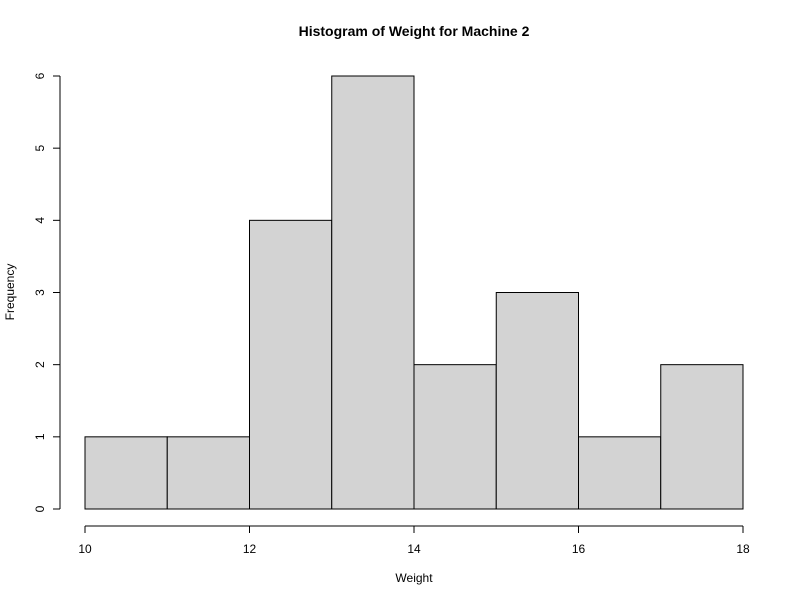 The height and width of the screenshot is (600, 800). What do you see at coordinates (40, 364) in the screenshot?
I see `y-tick-label-2: 2` at bounding box center [40, 364].